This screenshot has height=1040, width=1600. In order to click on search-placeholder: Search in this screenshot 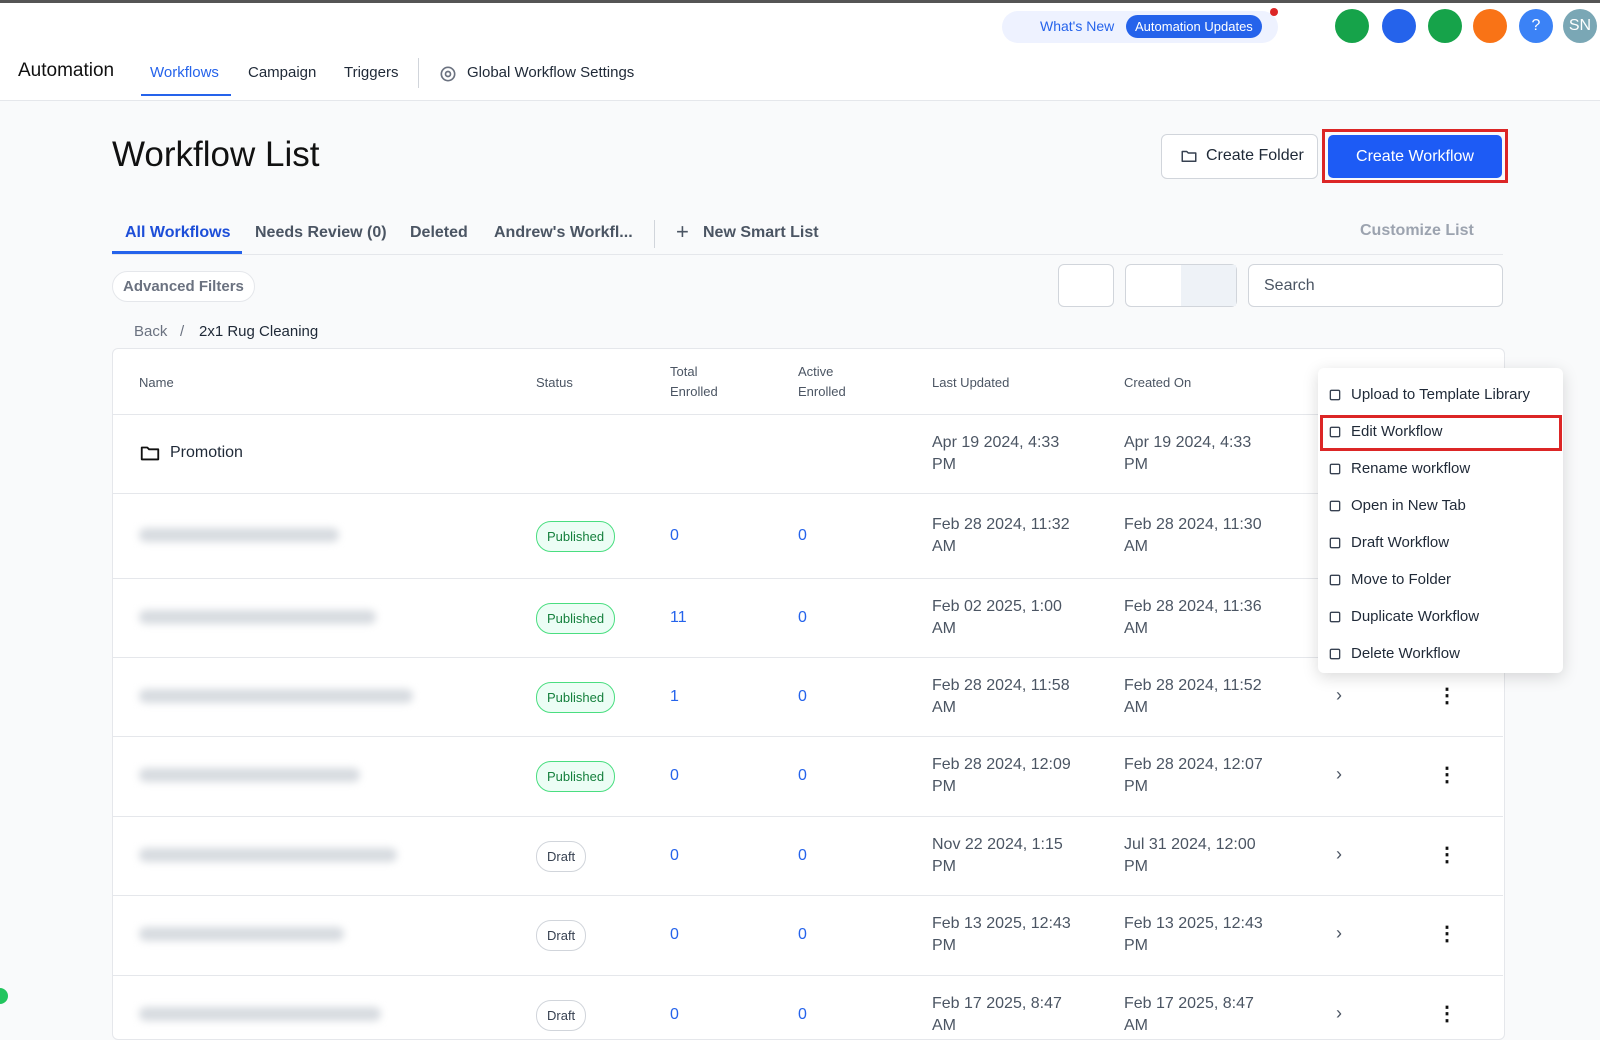, I will do `click(1289, 285)`.